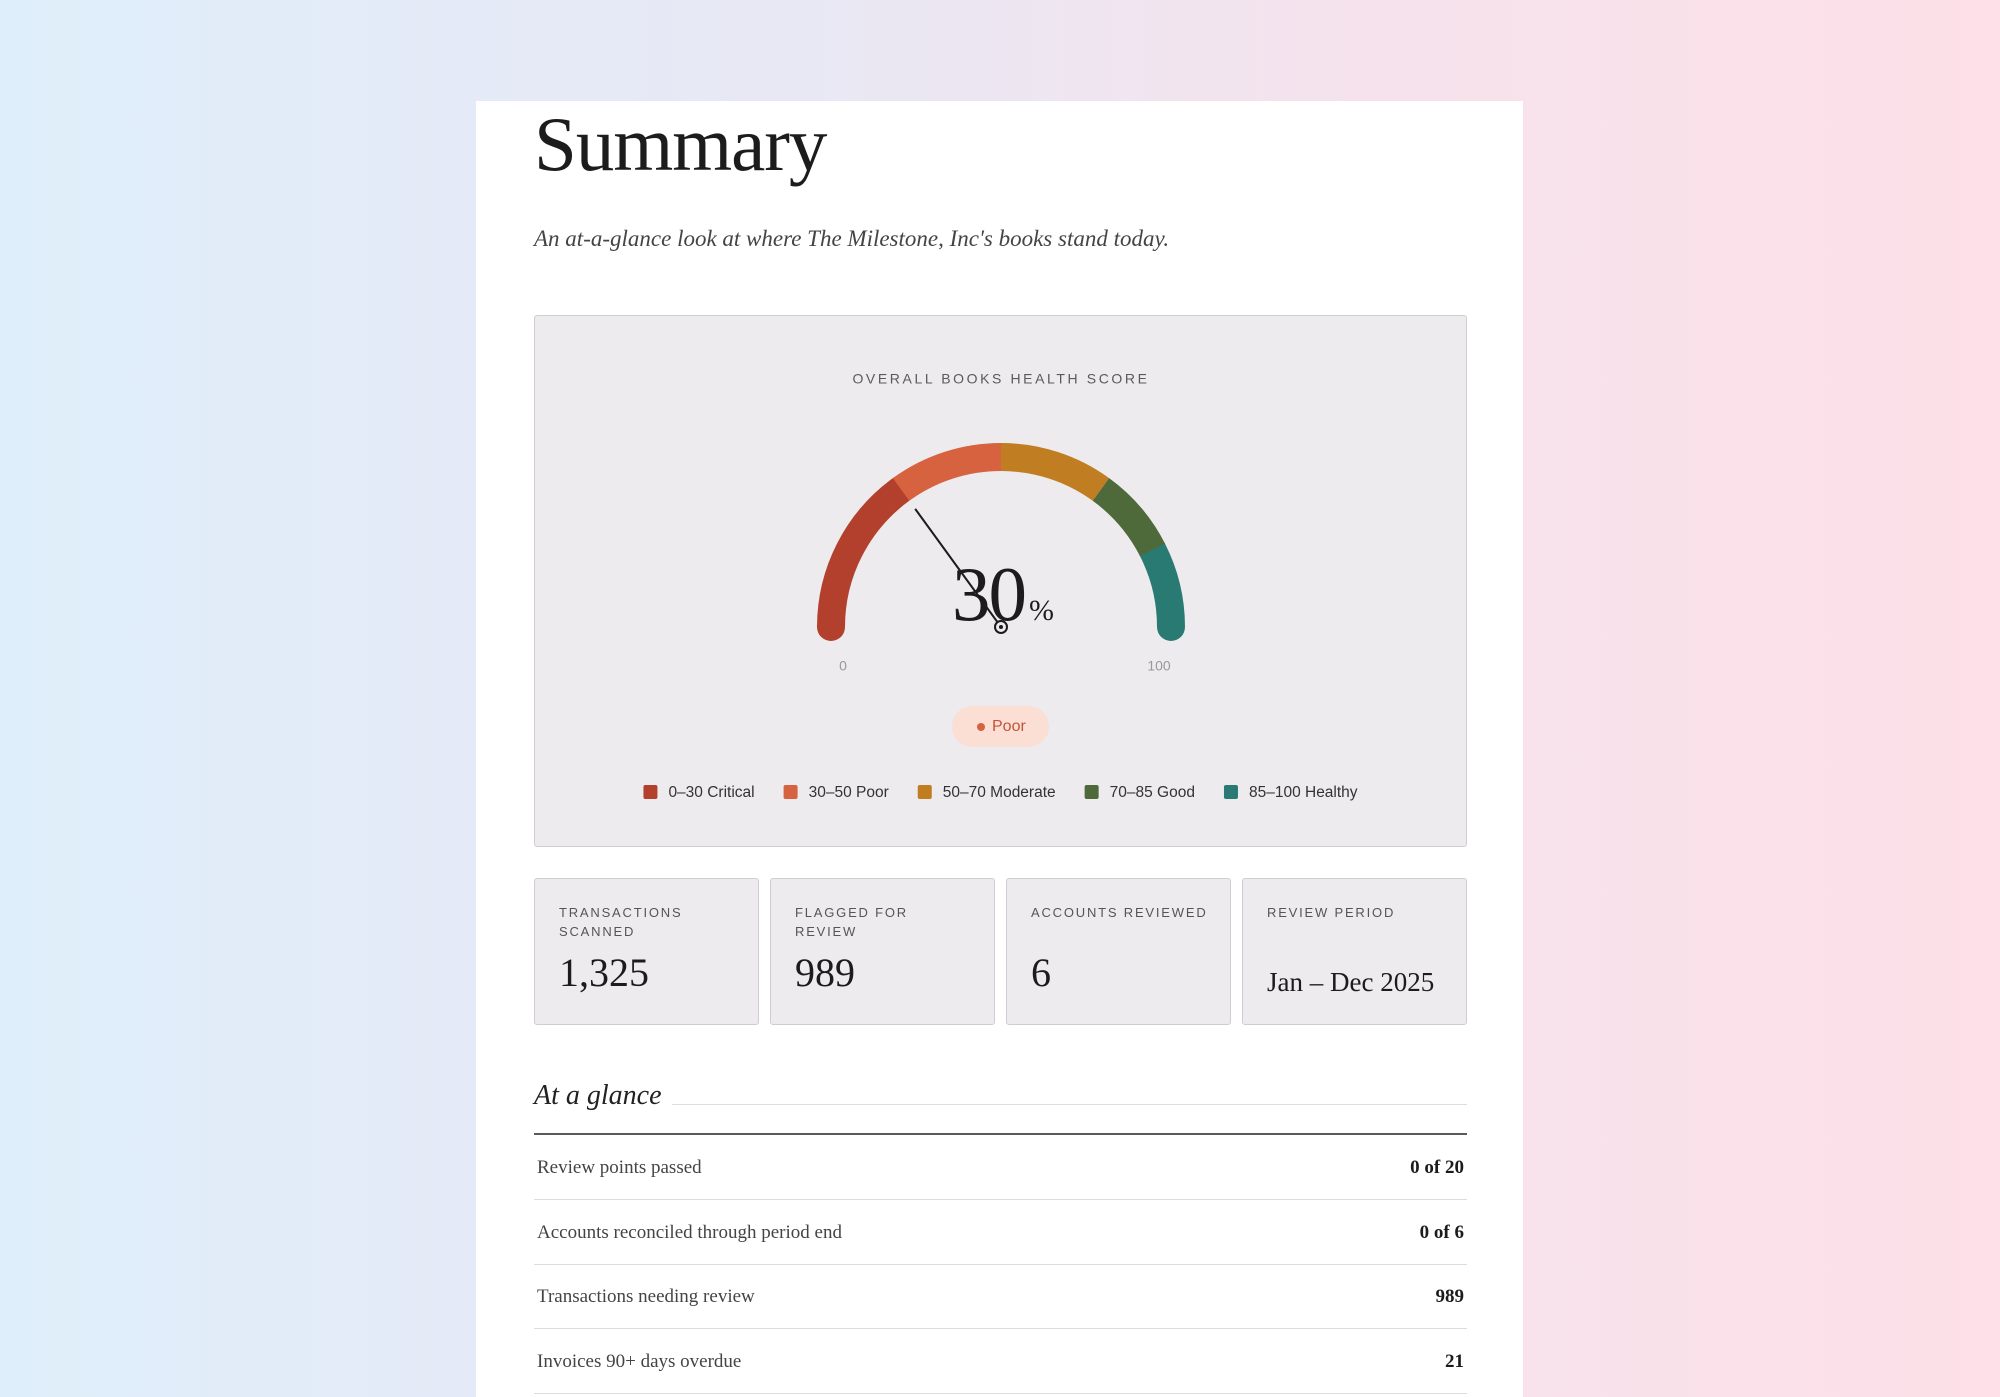  What do you see at coordinates (825, 972) in the screenshot?
I see `stat-value: 989` at bounding box center [825, 972].